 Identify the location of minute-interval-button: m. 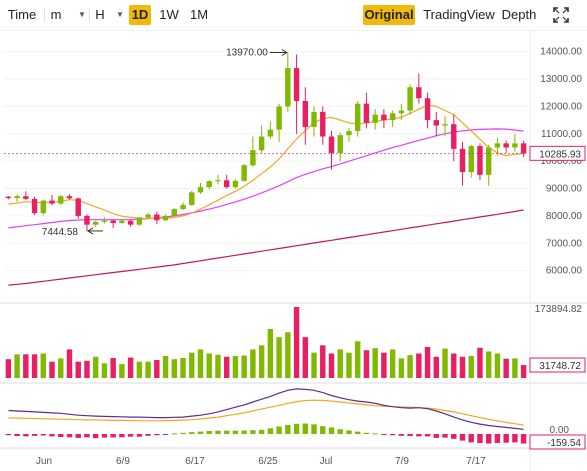
(56, 14).